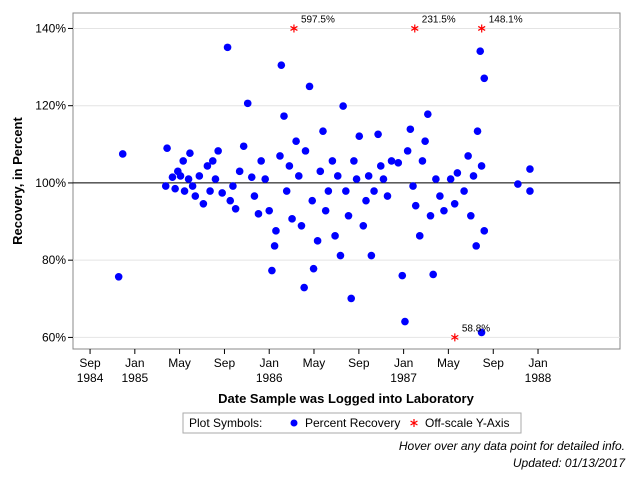 This screenshot has width=640, height=480. I want to click on y-tick-label: 140%, so click(50, 28).